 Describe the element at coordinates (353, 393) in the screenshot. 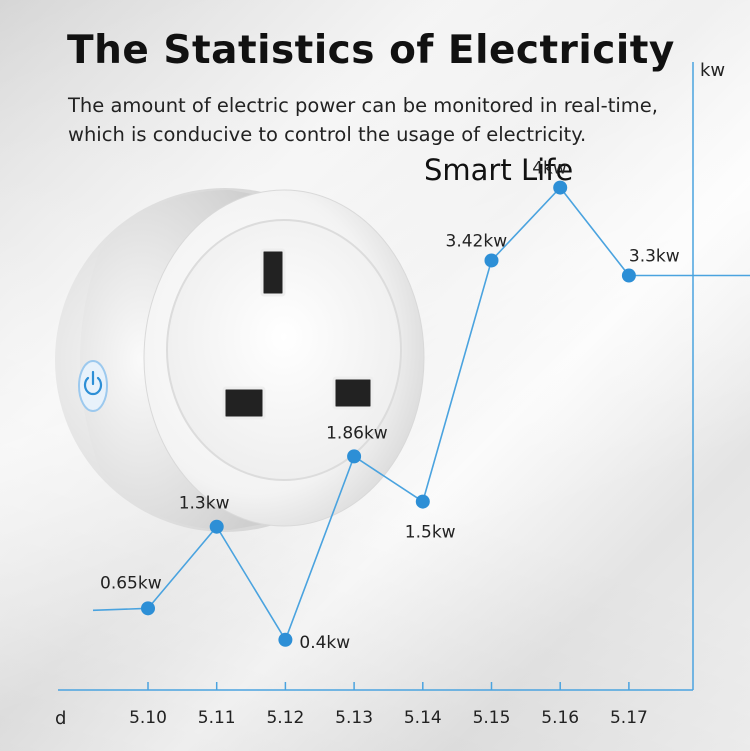

I see `socket-hole-neutral` at that location.